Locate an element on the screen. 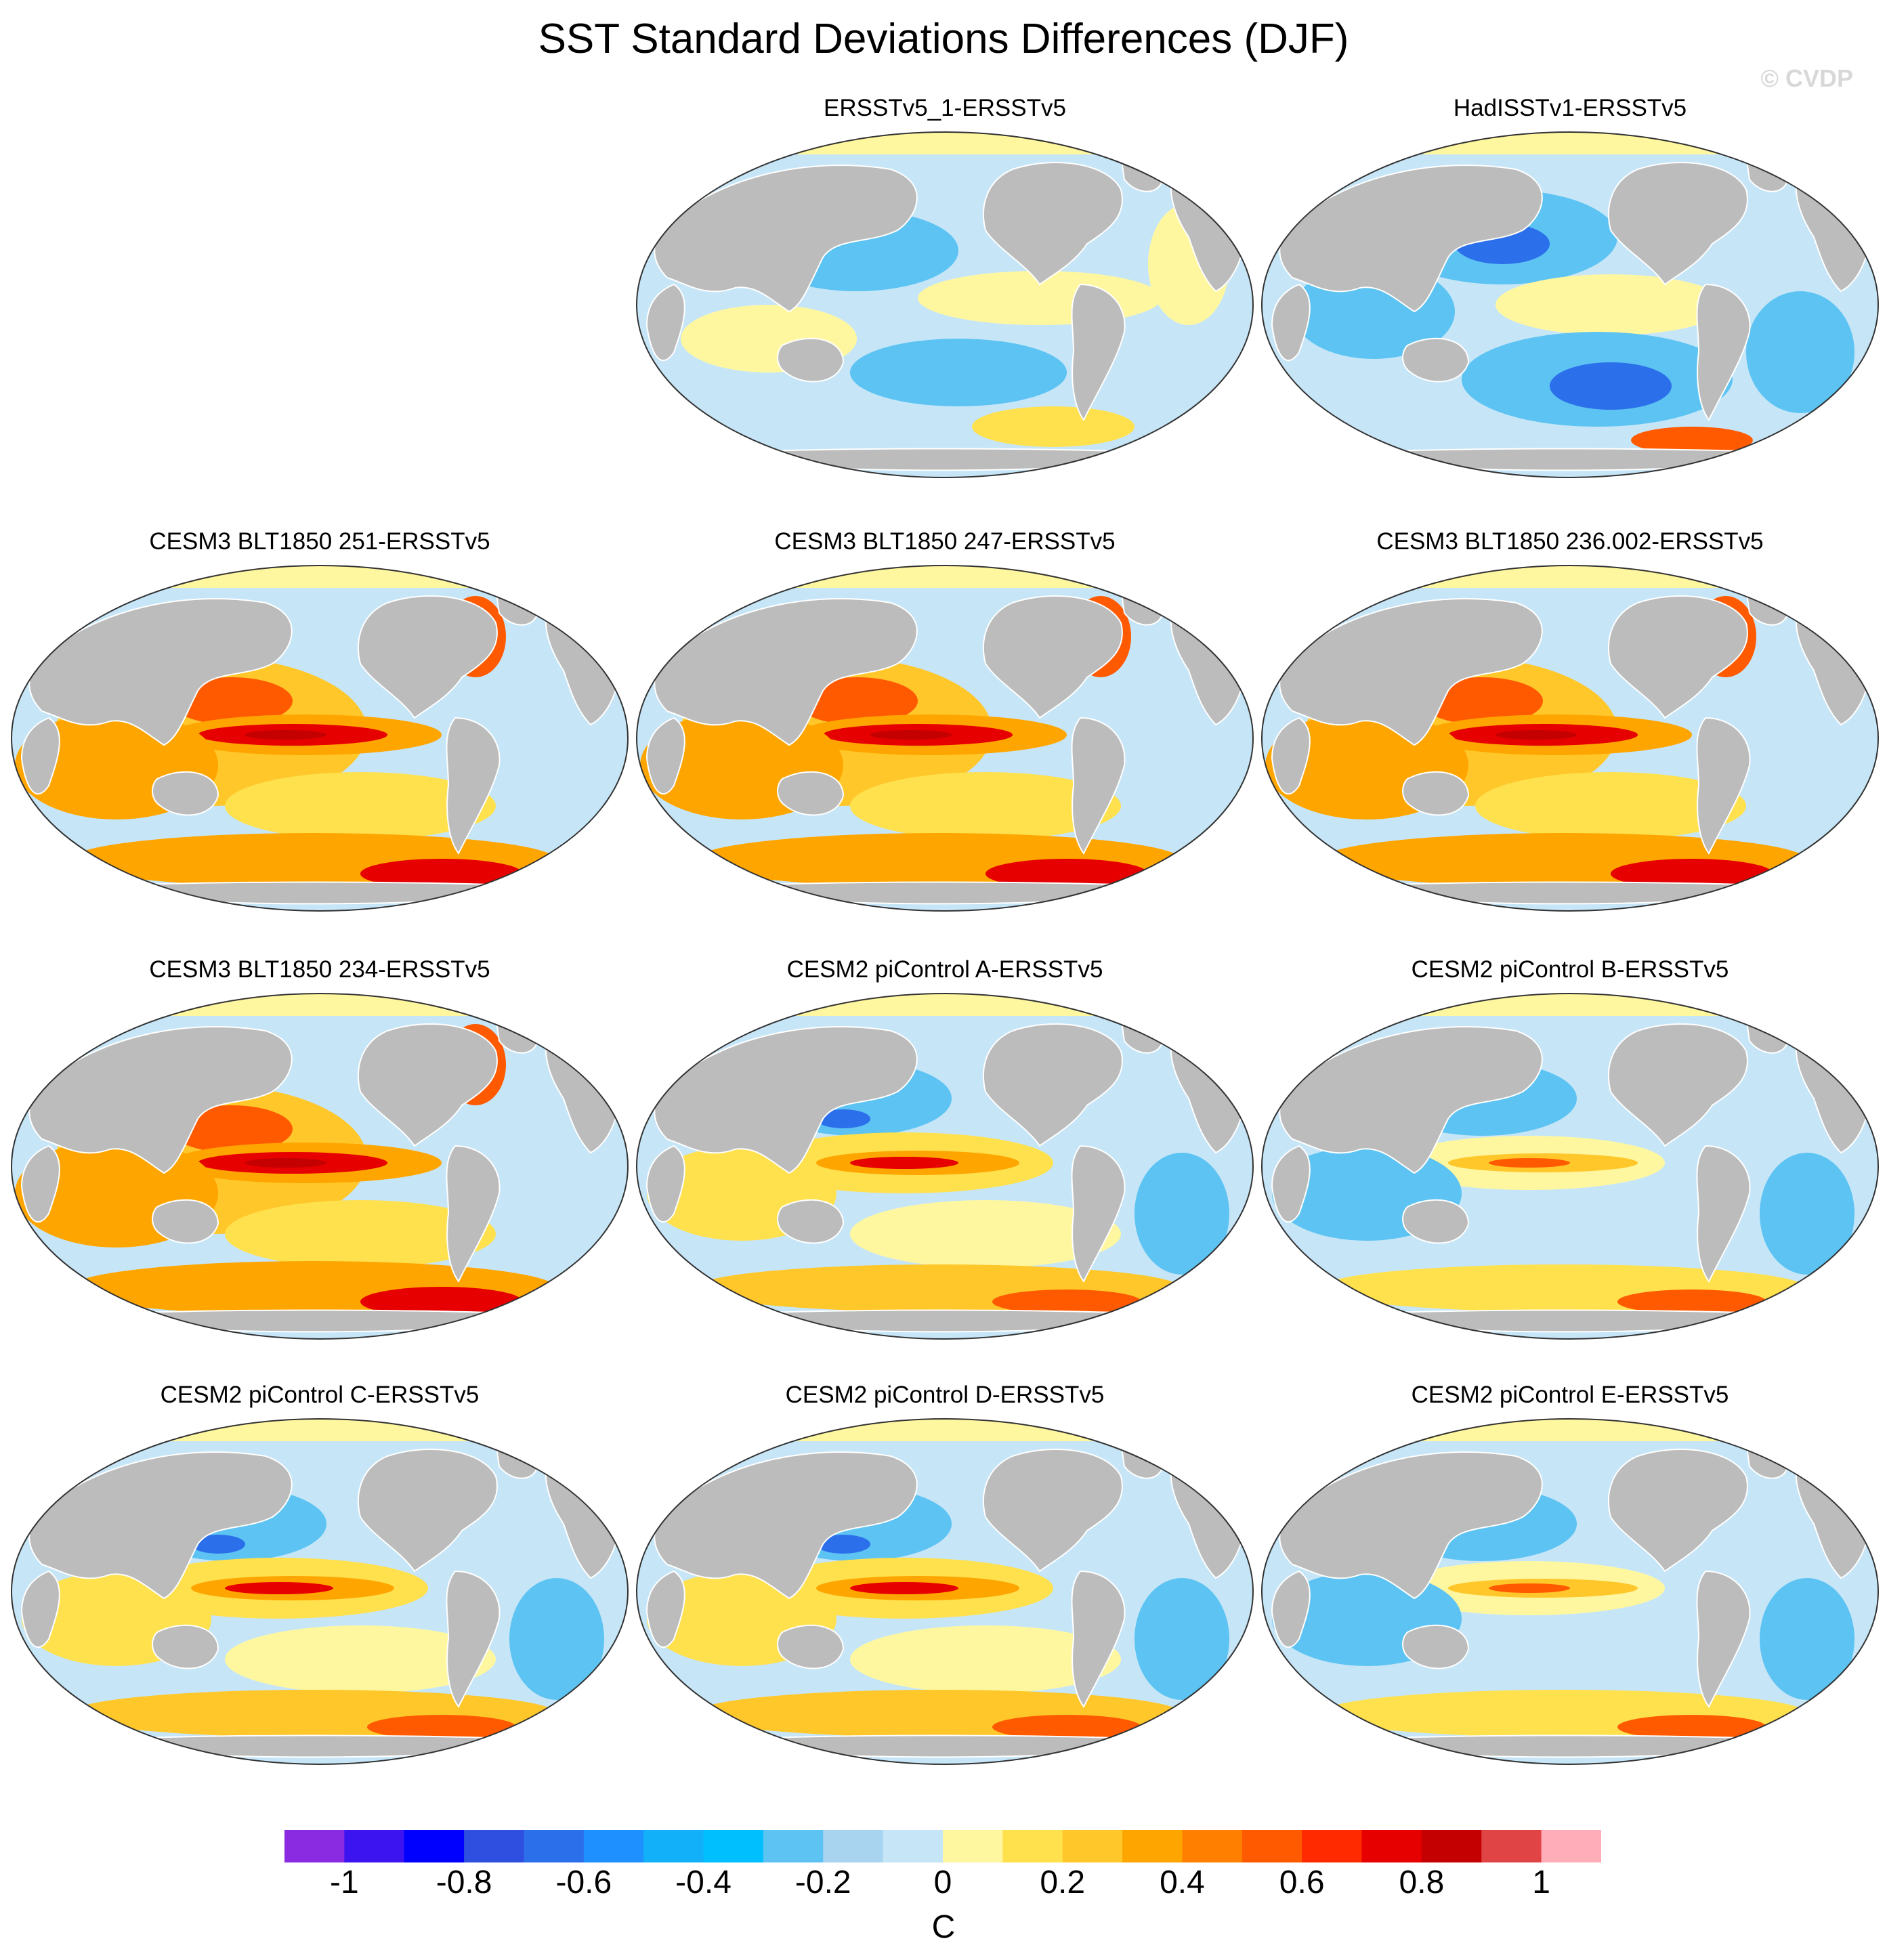 The image size is (1887, 1960). south-pacific-core-anomaly is located at coordinates (1611, 386).